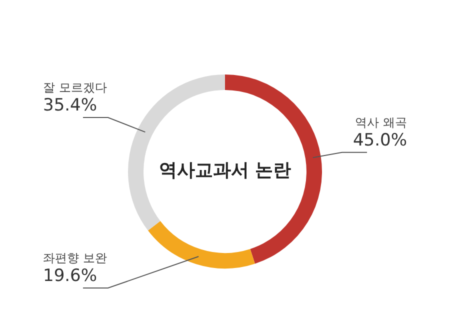 This screenshot has width=450, height=333. I want to click on text: 역사교과서 논란, so click(225, 171).